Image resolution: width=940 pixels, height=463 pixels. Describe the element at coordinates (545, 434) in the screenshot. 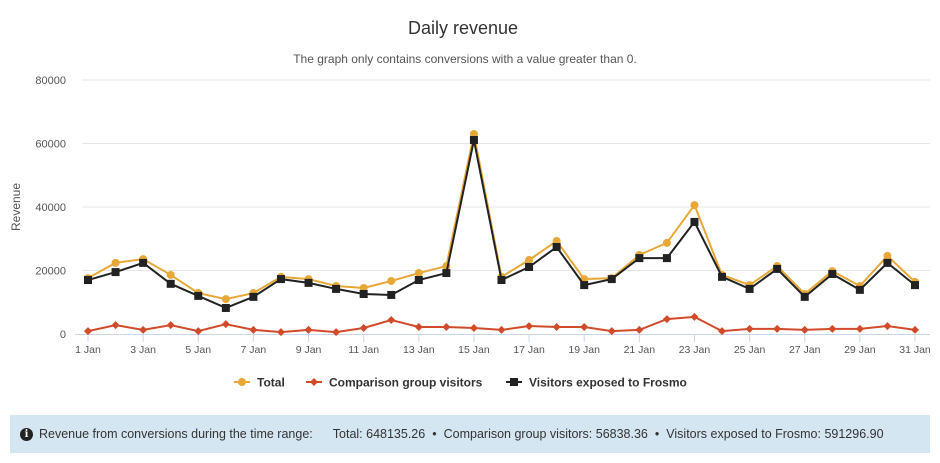

I see `summary-comparison: Comparison group visitors: 56838.36` at that location.